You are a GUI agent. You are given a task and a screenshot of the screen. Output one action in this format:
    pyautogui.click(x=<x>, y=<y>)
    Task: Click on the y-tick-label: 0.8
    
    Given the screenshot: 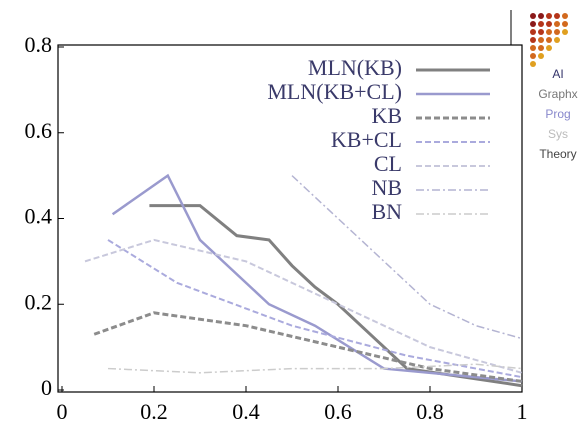 What is the action you would take?
    pyautogui.click(x=39, y=44)
    